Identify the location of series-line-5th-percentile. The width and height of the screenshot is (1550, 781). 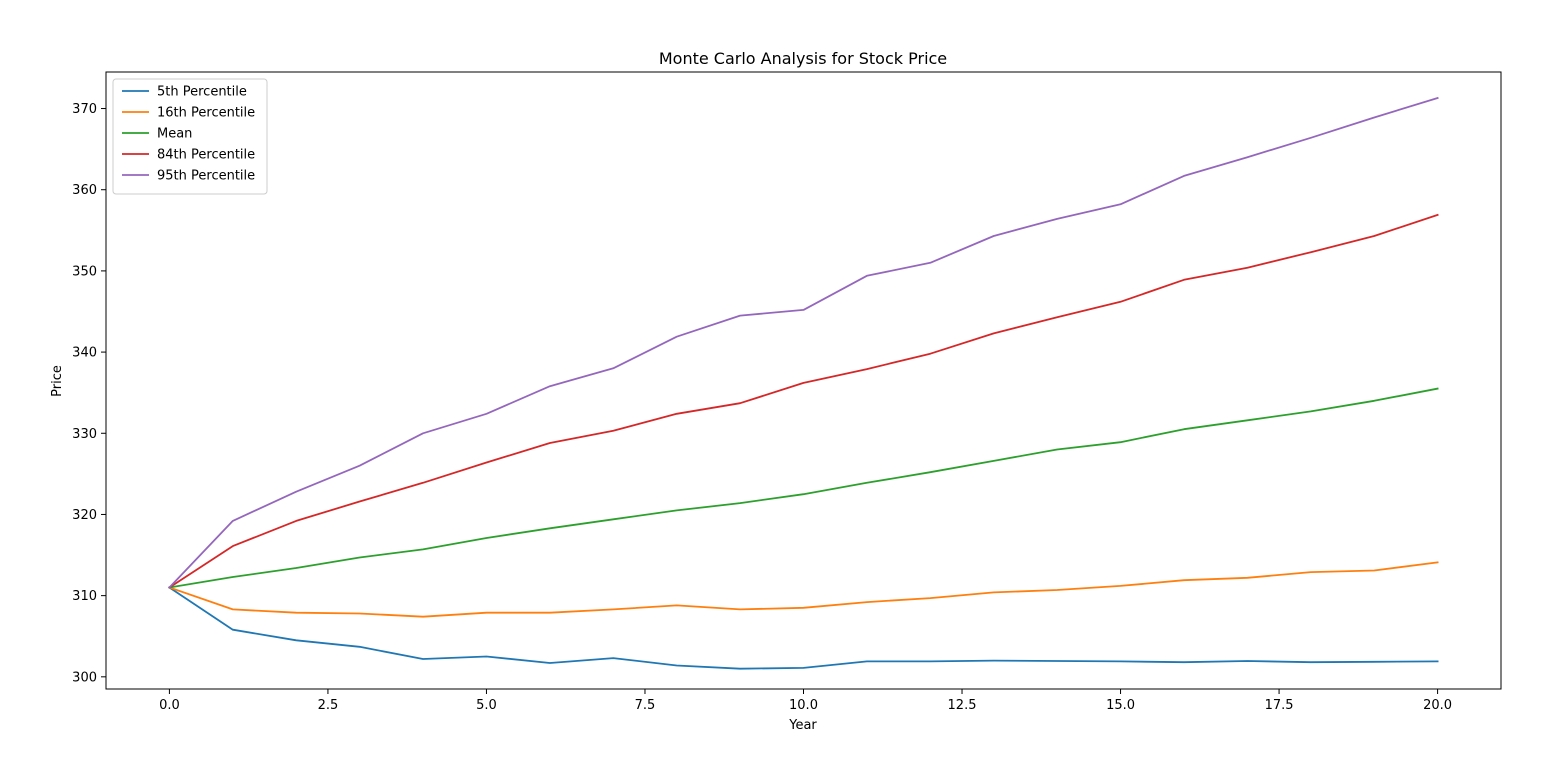
(803, 628).